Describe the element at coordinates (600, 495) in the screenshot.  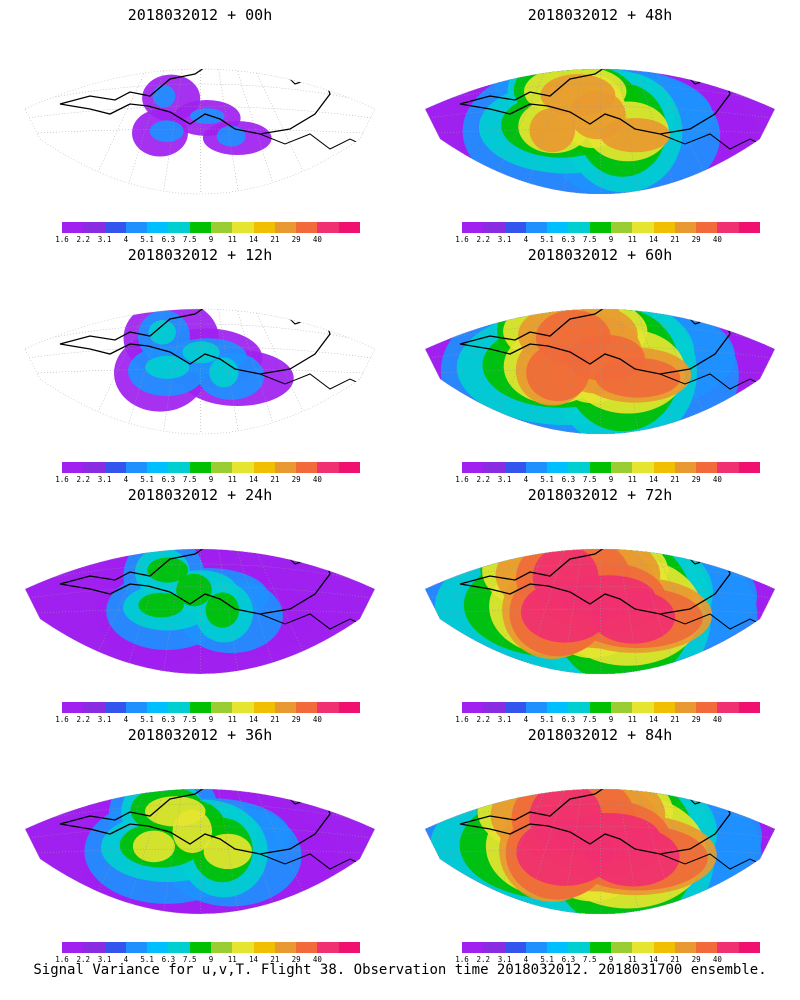
I see `panel-title: 2018032012 + 72h` at that location.